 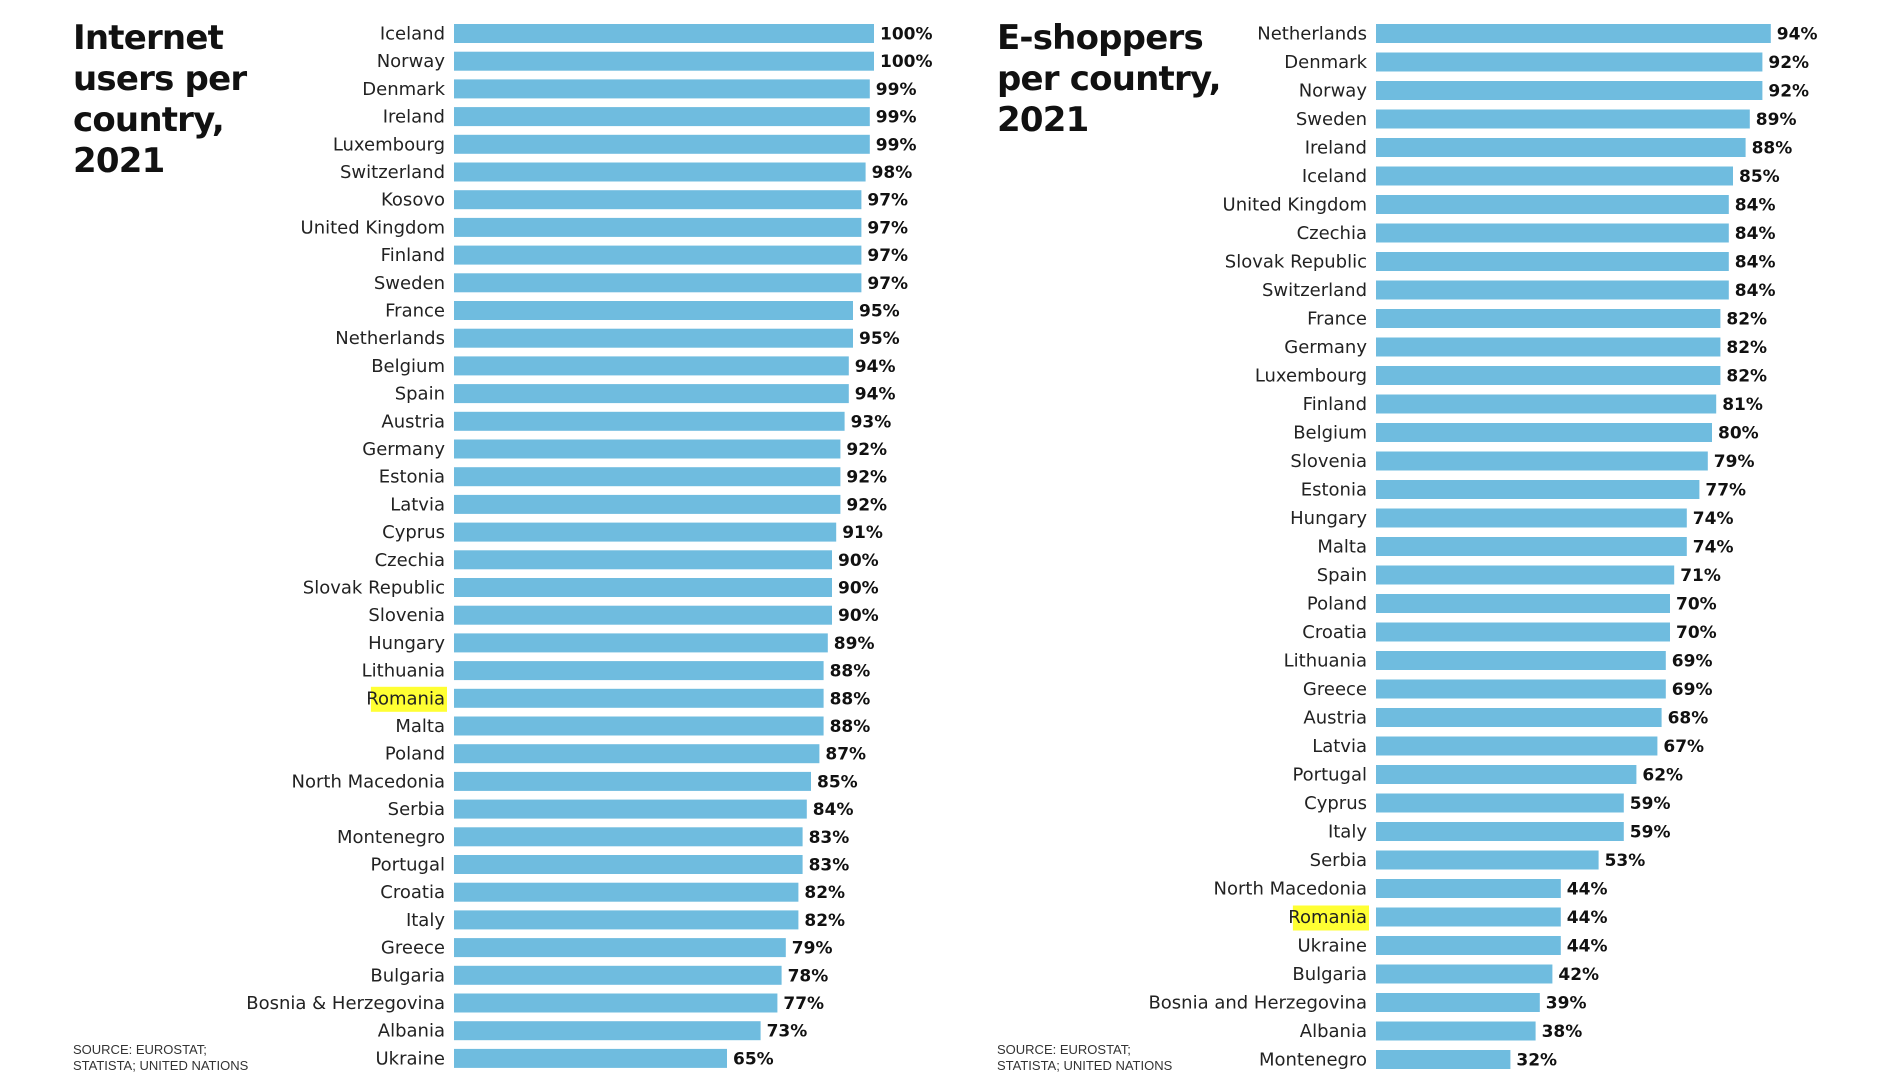 What do you see at coordinates (411, 1031) in the screenshot?
I see `category-label: Albania` at bounding box center [411, 1031].